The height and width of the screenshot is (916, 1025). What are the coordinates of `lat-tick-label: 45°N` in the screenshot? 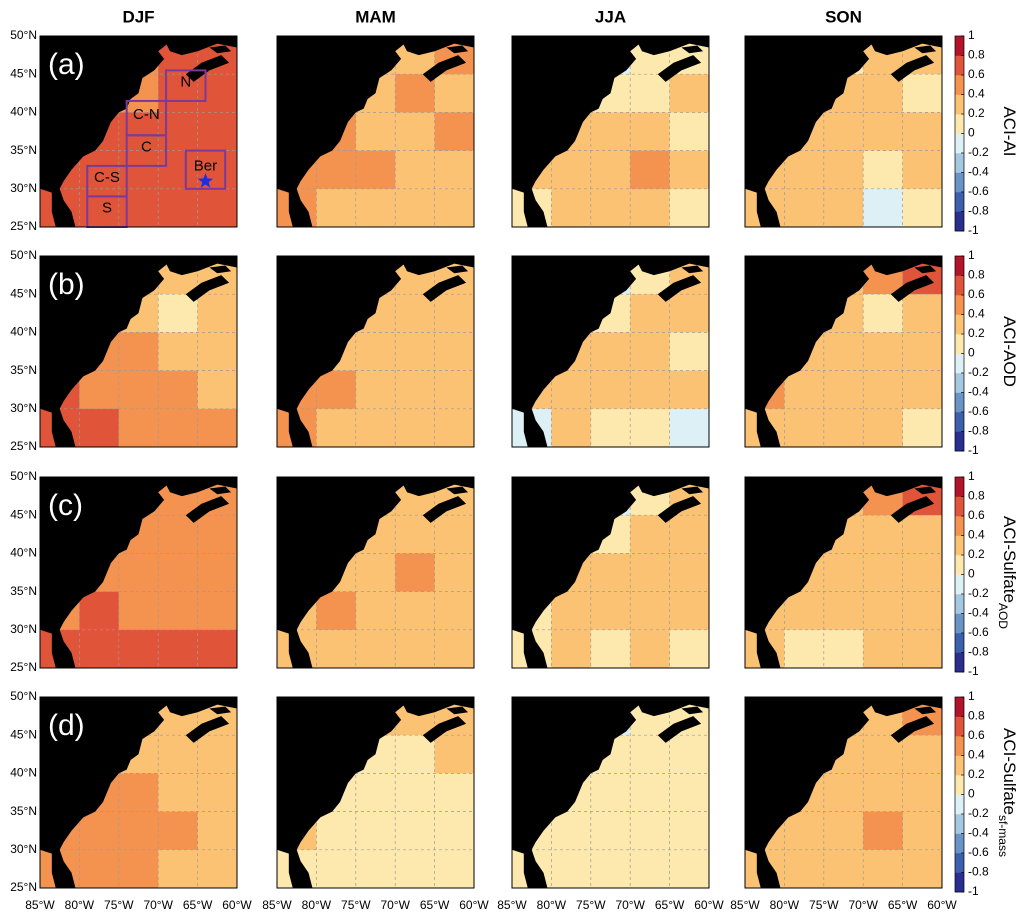 It's located at (23, 514).